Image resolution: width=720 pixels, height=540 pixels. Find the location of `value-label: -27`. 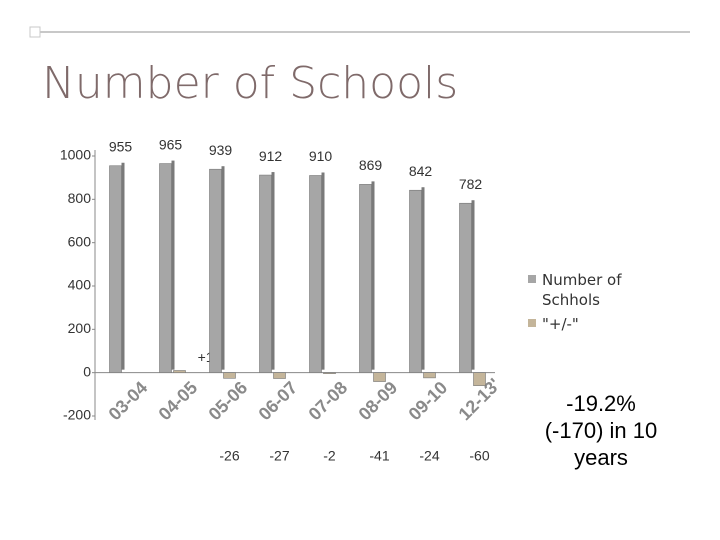

value-label: -27 is located at coordinates (279, 455).